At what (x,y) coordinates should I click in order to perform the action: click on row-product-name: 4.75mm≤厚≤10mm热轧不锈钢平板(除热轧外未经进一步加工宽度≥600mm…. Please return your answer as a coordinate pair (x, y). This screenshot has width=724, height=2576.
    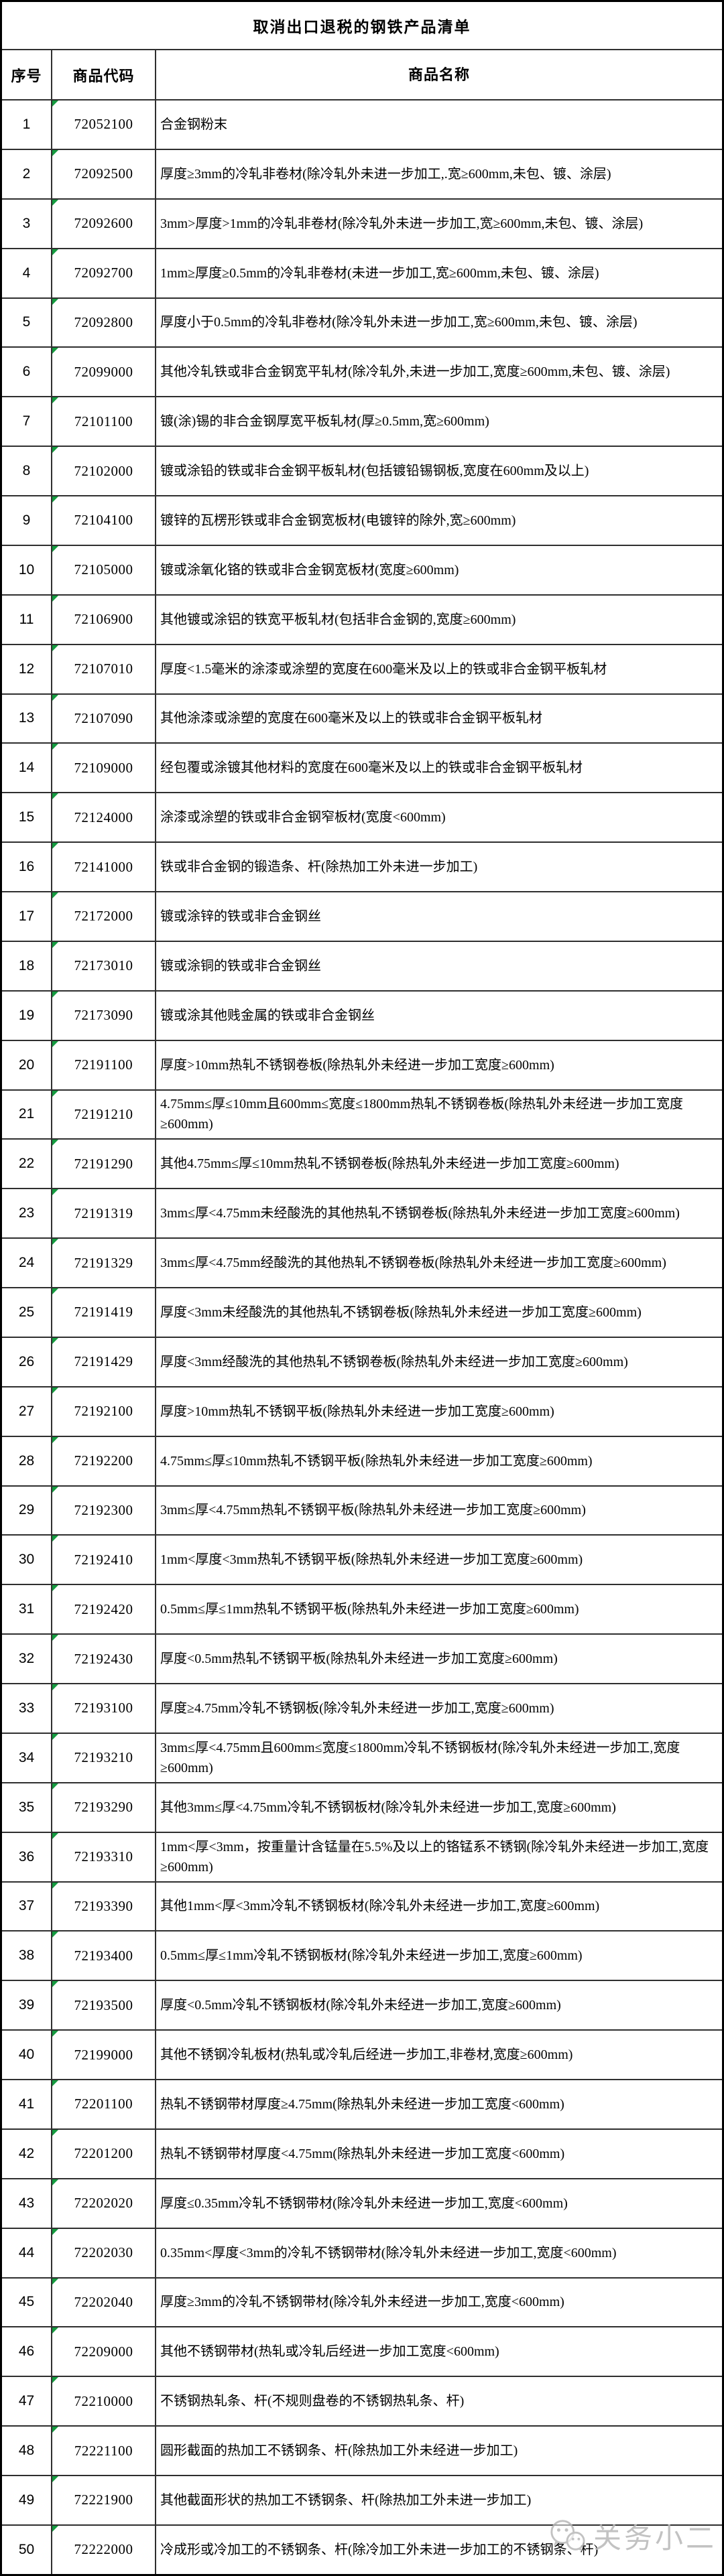
    Looking at the image, I should click on (376, 1461).